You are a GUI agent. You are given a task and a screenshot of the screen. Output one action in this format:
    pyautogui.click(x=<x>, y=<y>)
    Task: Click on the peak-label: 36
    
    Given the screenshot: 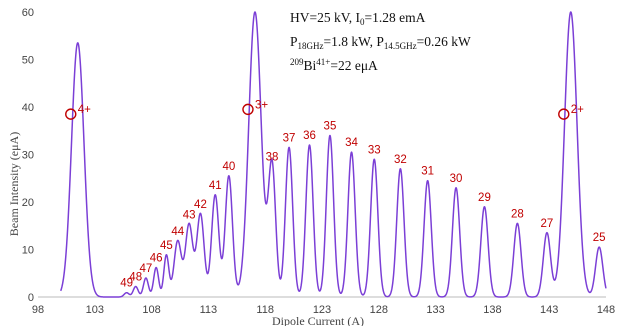 What is the action you would take?
    pyautogui.click(x=309, y=136)
    